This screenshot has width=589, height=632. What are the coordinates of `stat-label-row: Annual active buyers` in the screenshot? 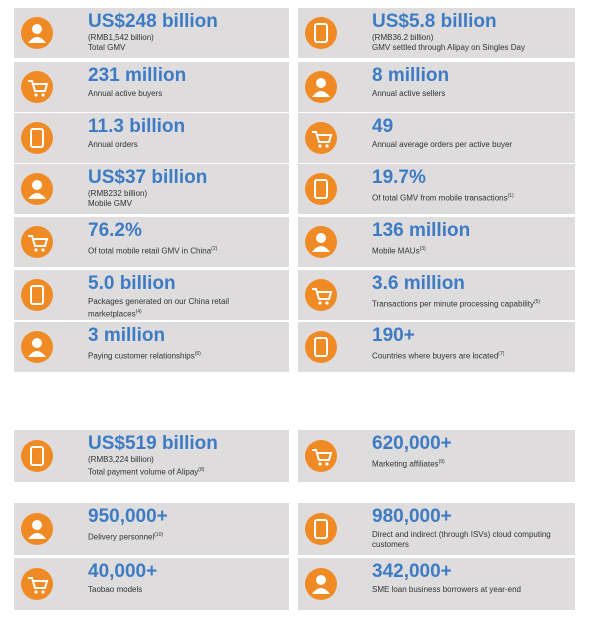 It's located at (185, 94).